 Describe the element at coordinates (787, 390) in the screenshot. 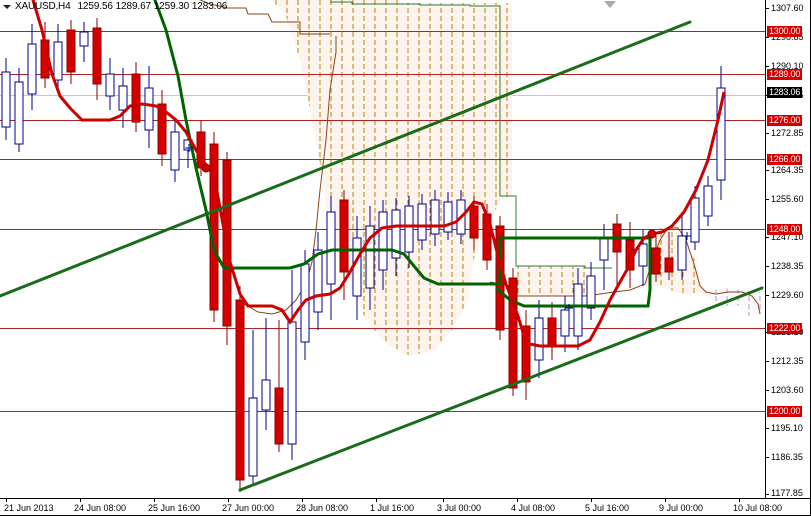

I see `price-tick-label: 1203.60` at that location.